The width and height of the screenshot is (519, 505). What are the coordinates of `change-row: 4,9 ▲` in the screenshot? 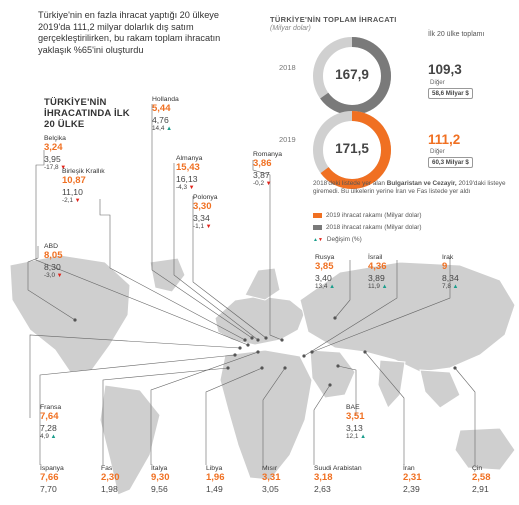 It's located at (50, 437).